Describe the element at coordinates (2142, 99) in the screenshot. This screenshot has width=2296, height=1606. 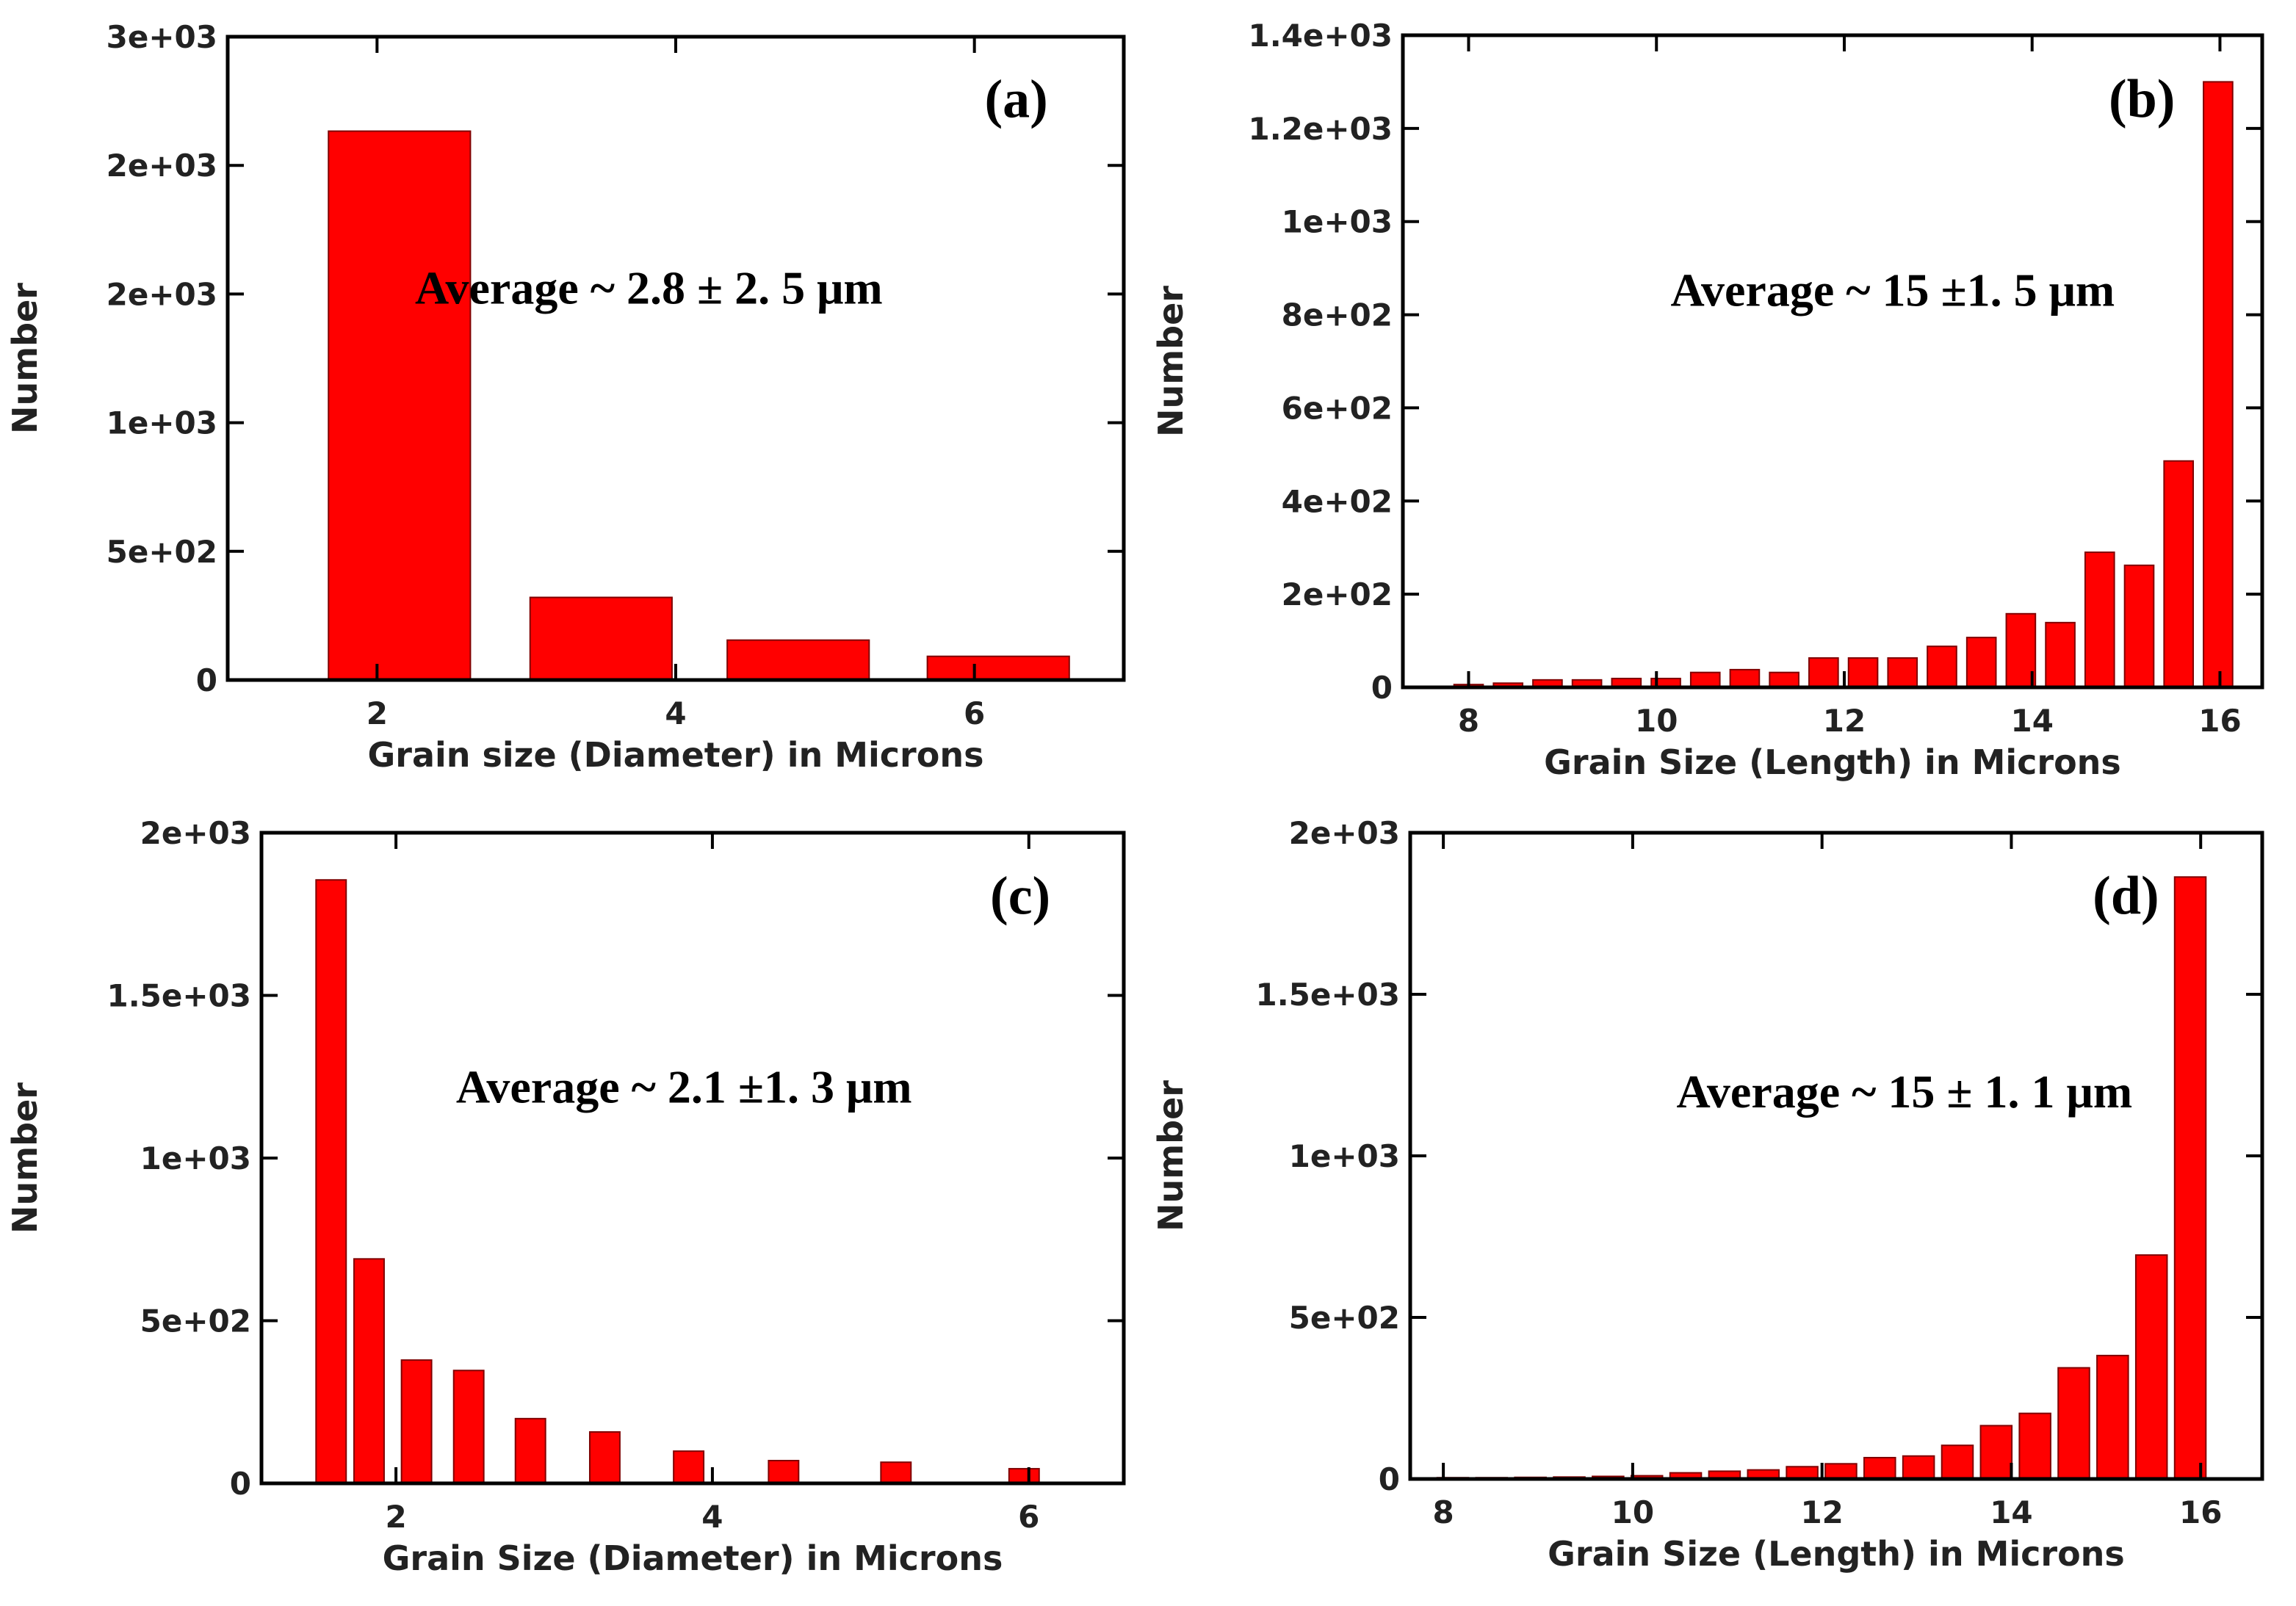
I see `panel-label: (b)` at that location.